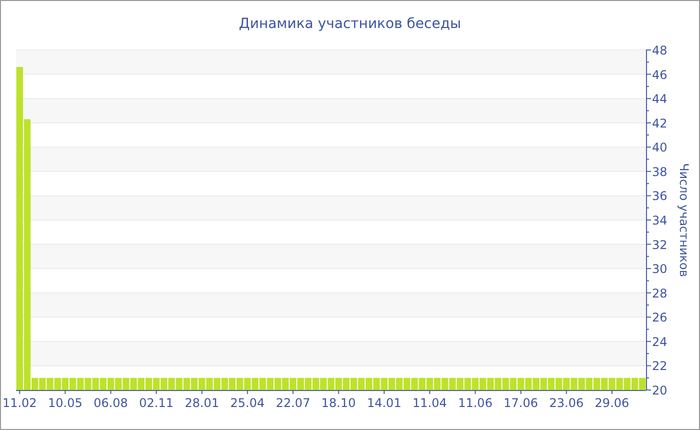  Describe the element at coordinates (293, 403) in the screenshot. I see `x-tick-label: 22.07` at that location.